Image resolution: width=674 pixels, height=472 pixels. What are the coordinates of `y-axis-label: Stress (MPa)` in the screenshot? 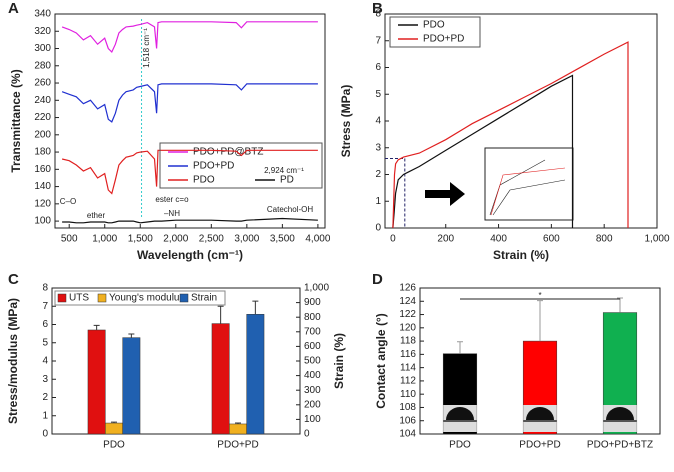 It's located at (346, 121).